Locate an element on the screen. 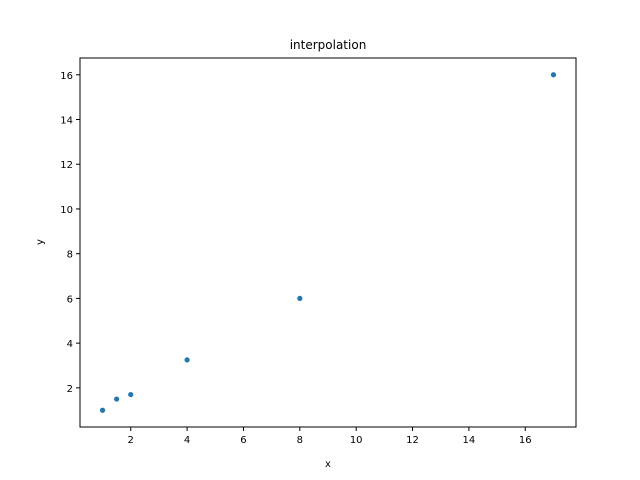 This screenshot has width=640, height=480. y-tick-label: 10 is located at coordinates (66, 210).